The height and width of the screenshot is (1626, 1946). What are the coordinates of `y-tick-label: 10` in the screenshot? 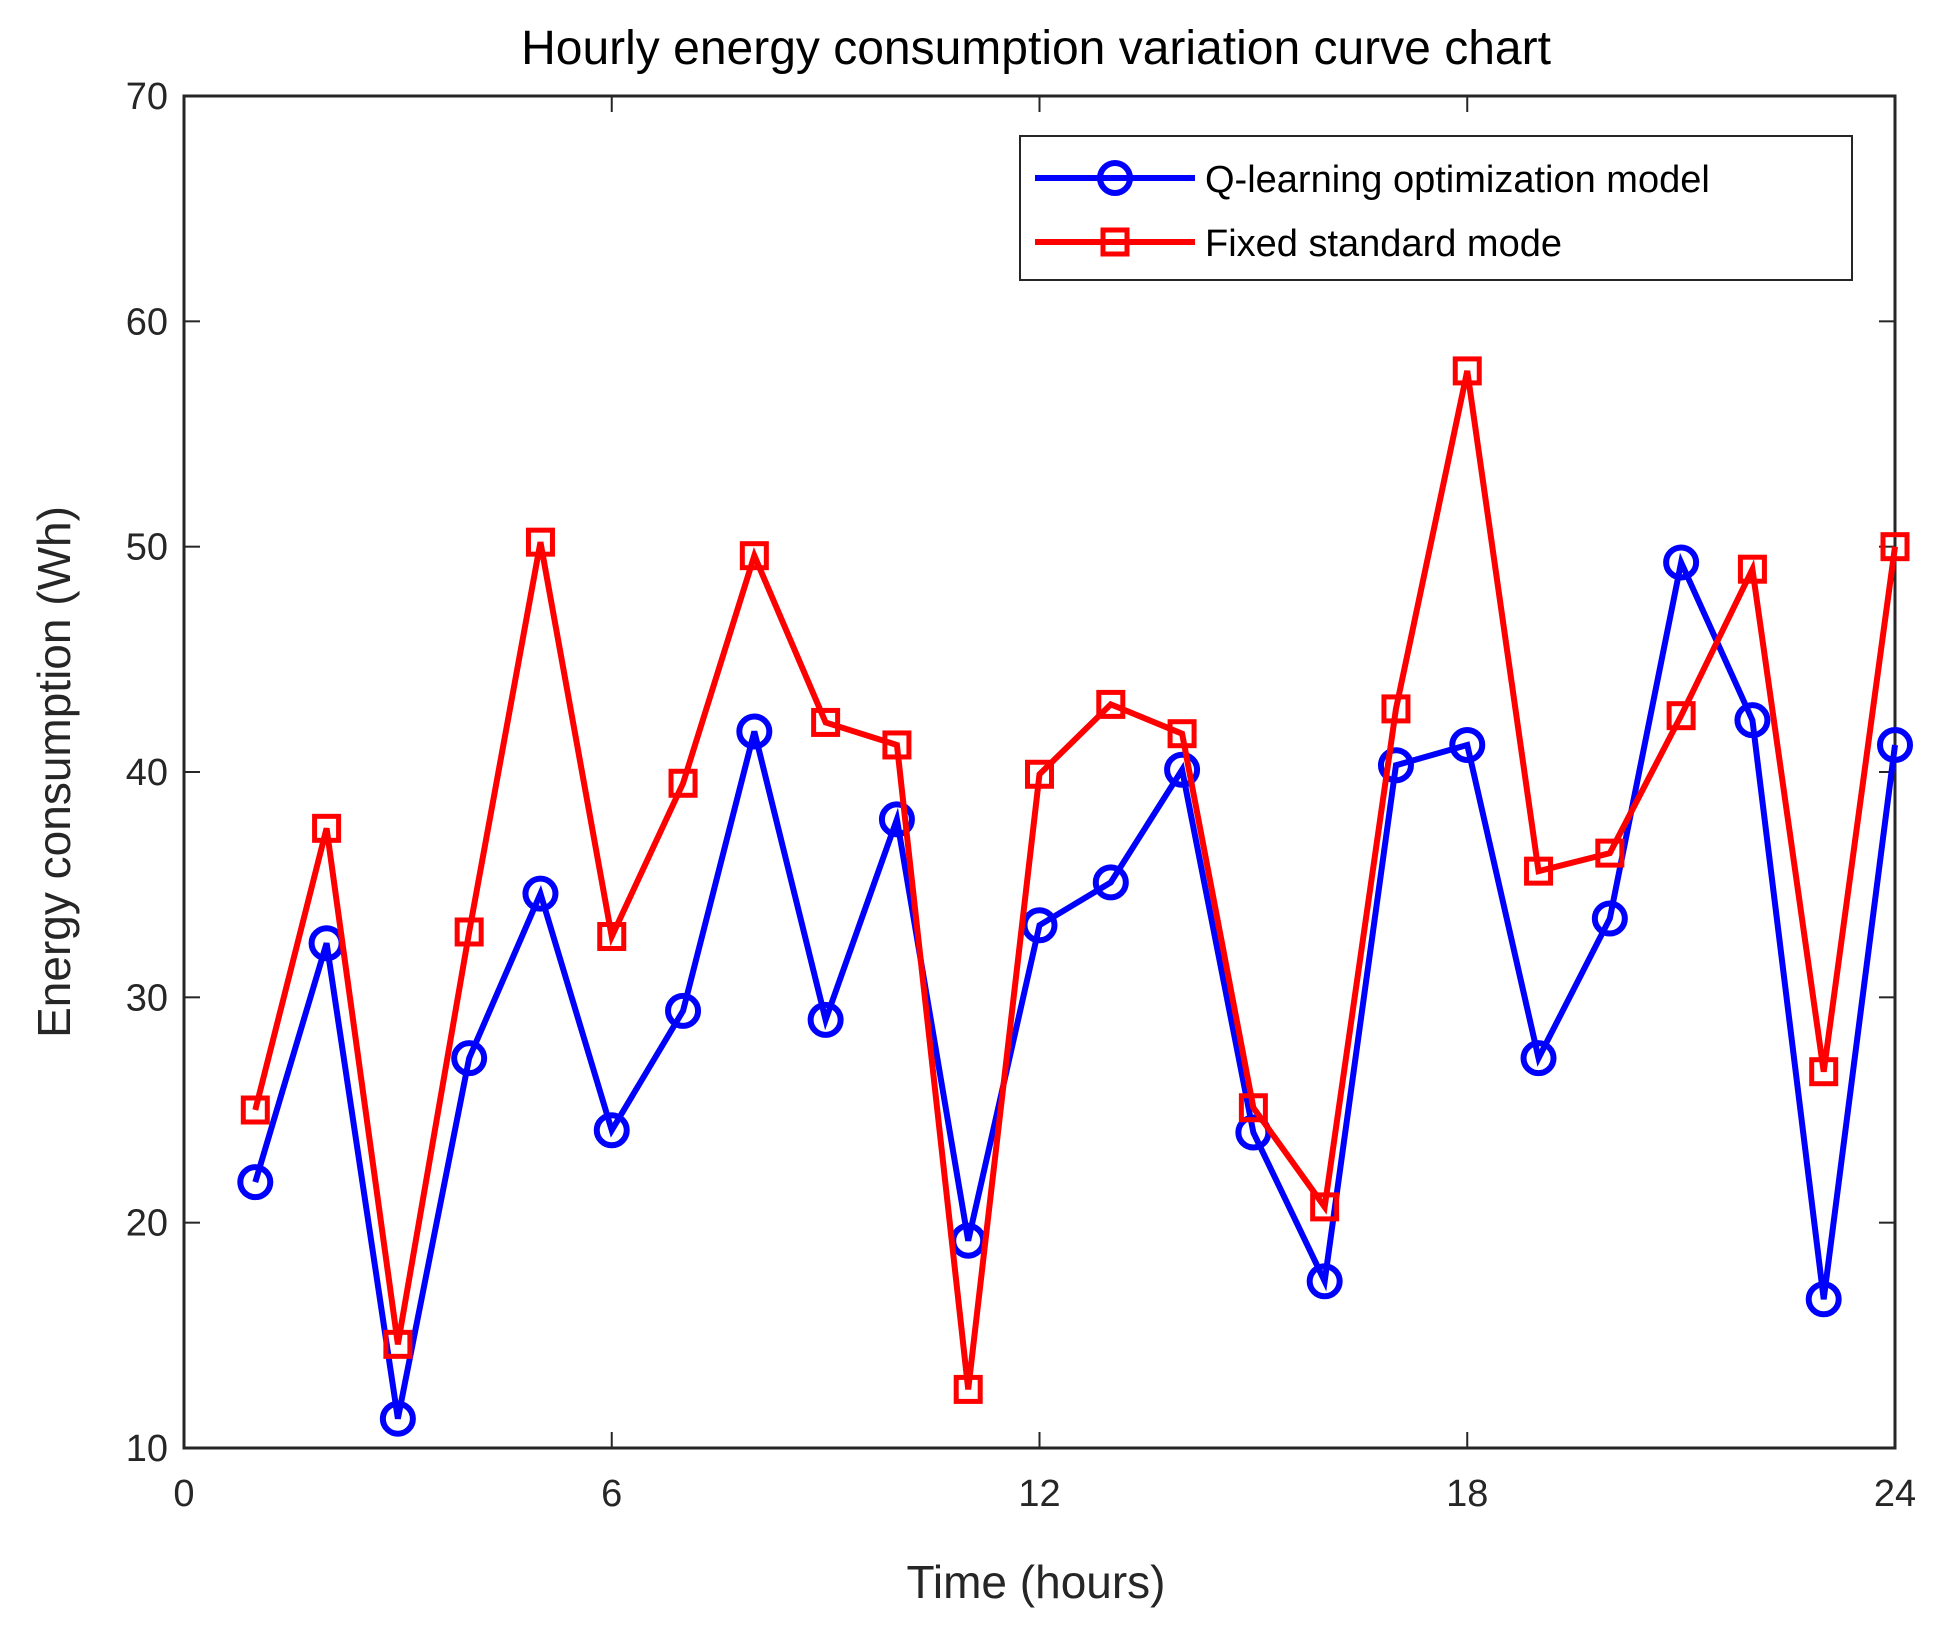 It's located at (147, 1449).